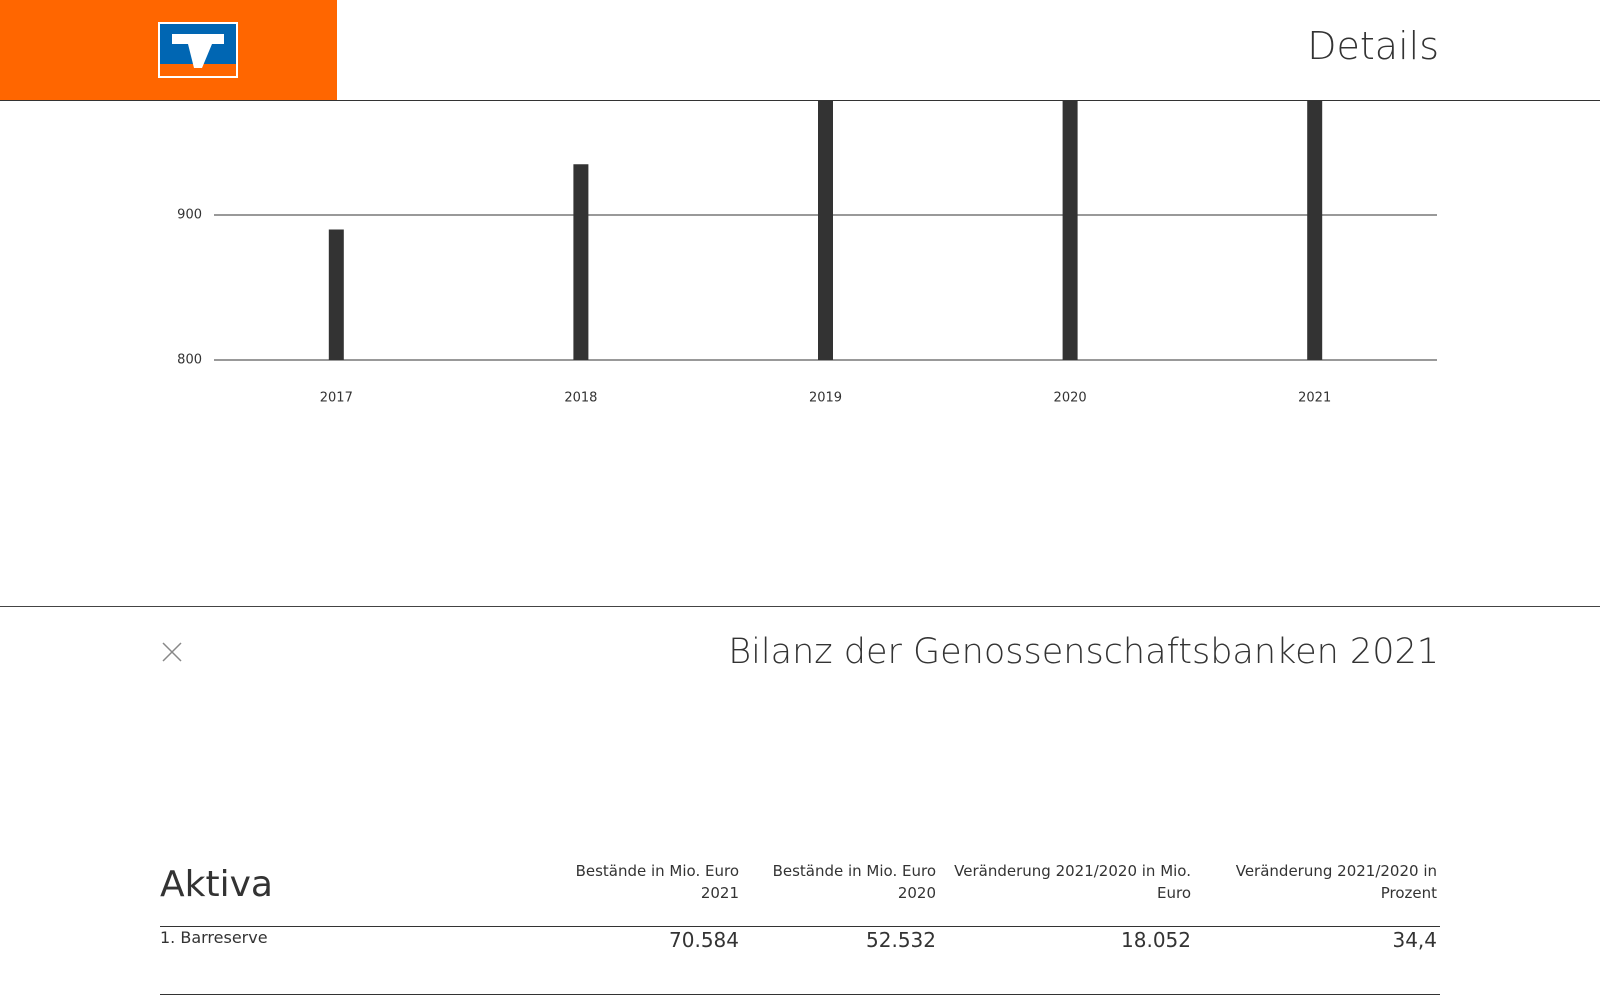  What do you see at coordinates (336, 398) in the screenshot?
I see `x-tick-label: 2017` at bounding box center [336, 398].